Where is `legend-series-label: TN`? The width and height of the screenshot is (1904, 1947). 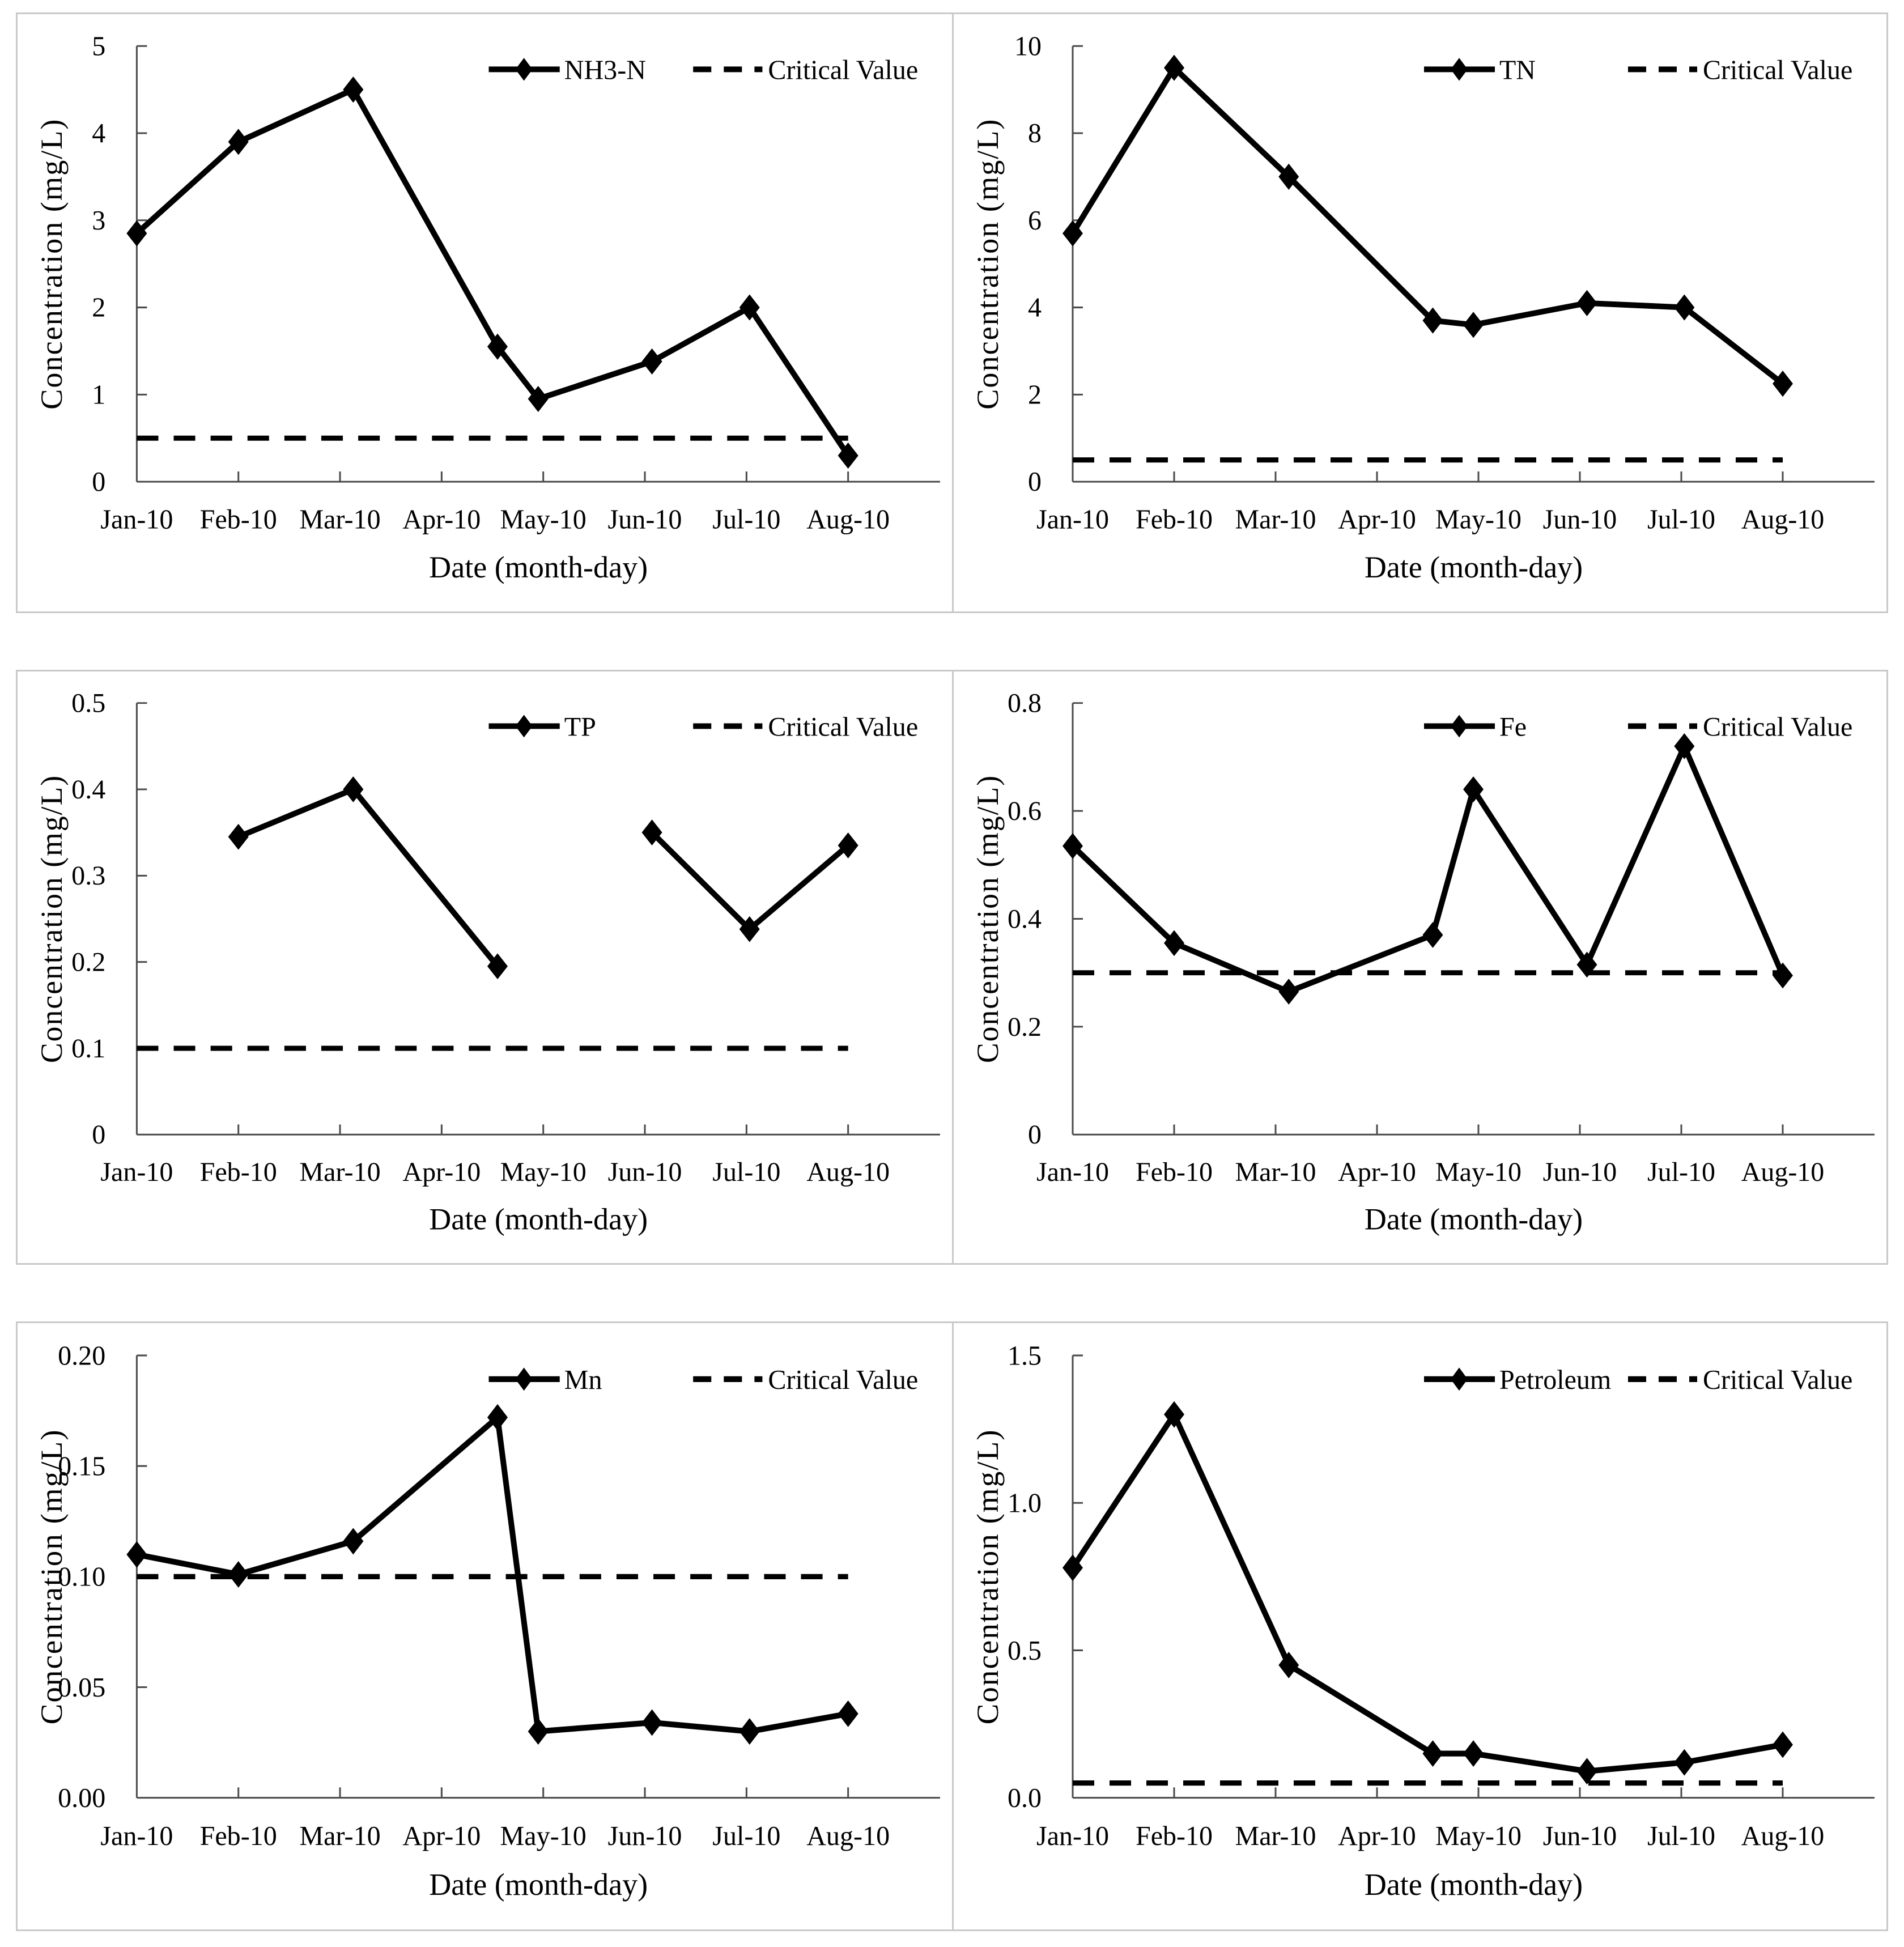
legend-series-label: TN is located at coordinates (1517, 70).